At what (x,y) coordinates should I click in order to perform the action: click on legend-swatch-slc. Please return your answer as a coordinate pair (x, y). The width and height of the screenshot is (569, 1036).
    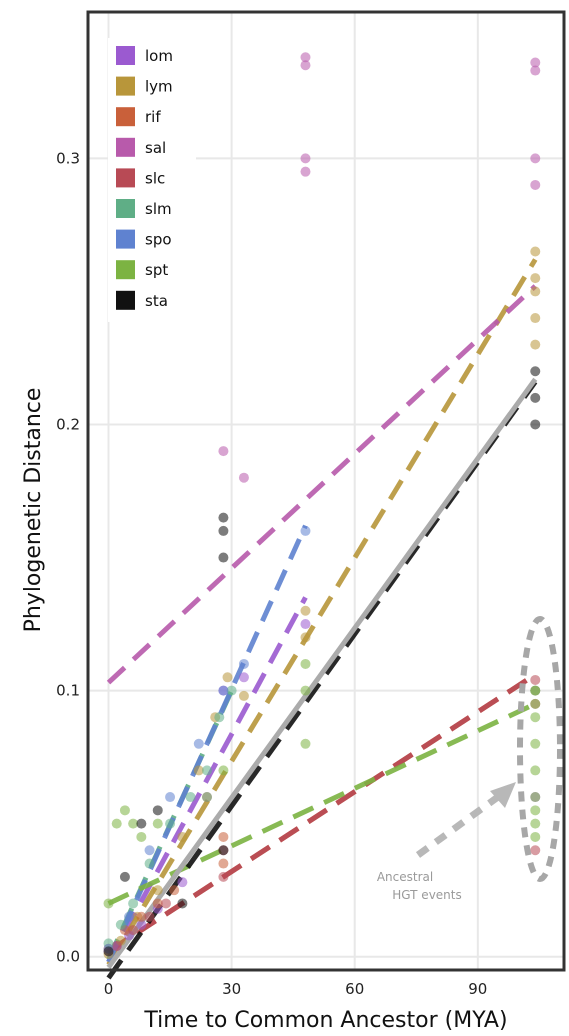
    Looking at the image, I should click on (125, 178).